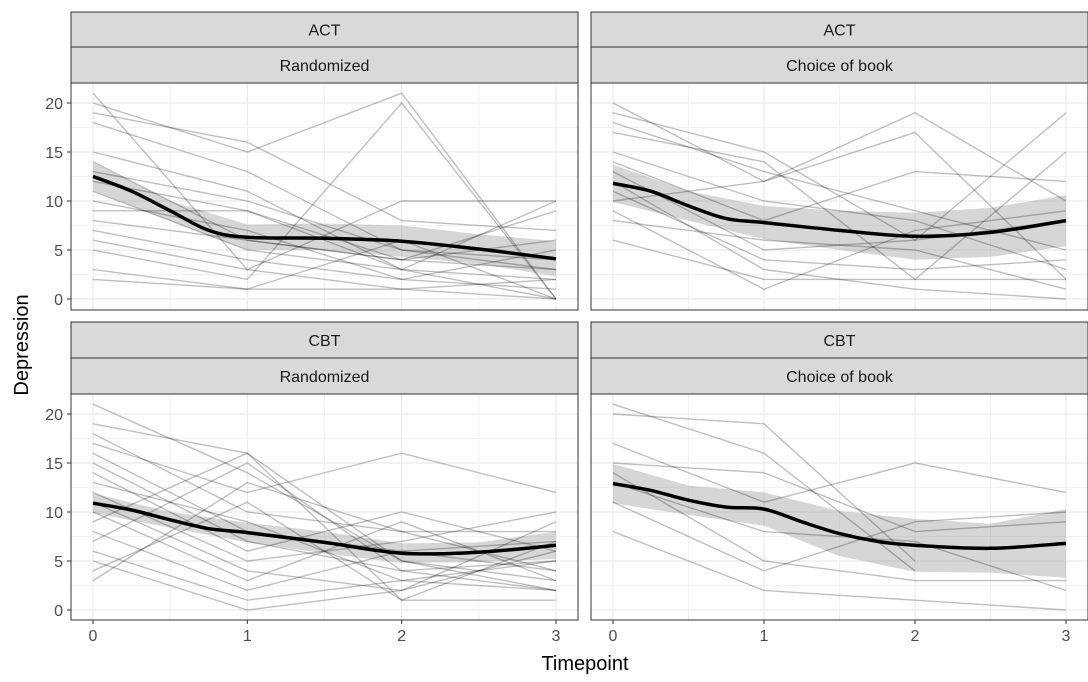 The height and width of the screenshot is (682, 1088). What do you see at coordinates (580, 632) in the screenshot?
I see `x-axis: 0 1 2 3 0 1 2 3` at bounding box center [580, 632].